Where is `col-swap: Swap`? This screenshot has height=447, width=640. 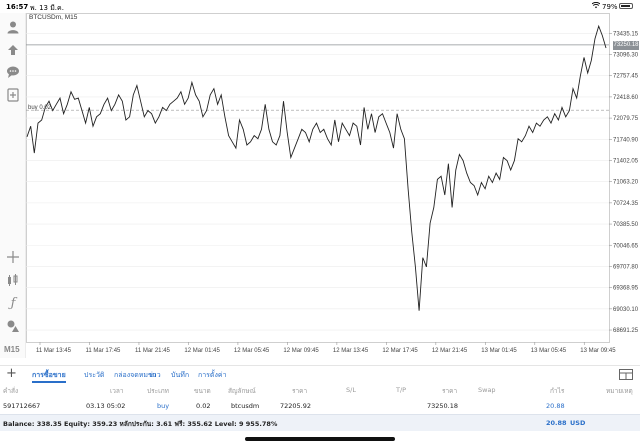 col-swap: Swap is located at coordinates (487, 390).